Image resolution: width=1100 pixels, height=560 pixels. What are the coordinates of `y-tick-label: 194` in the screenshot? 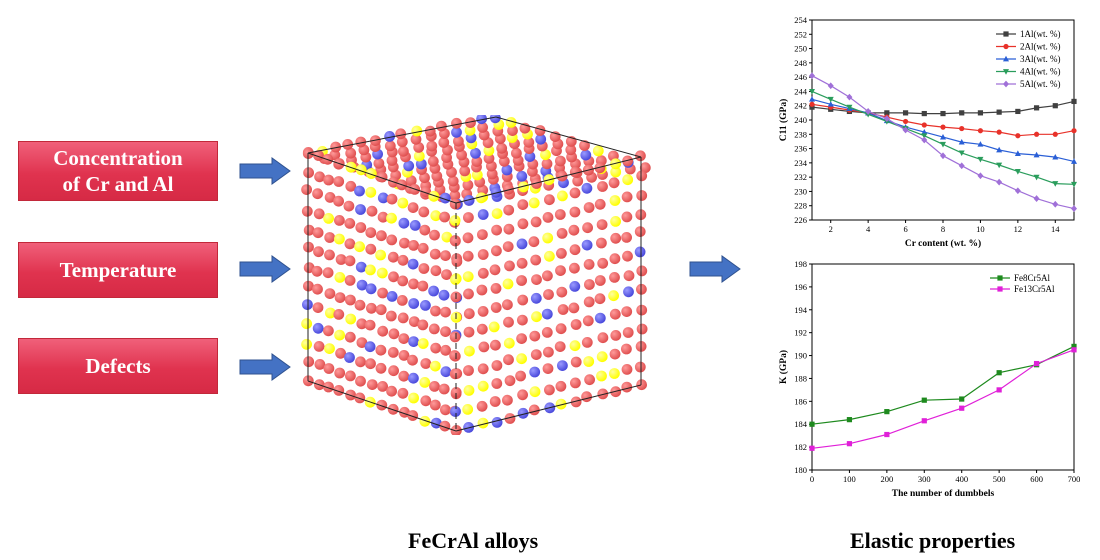 It's located at (801, 310).